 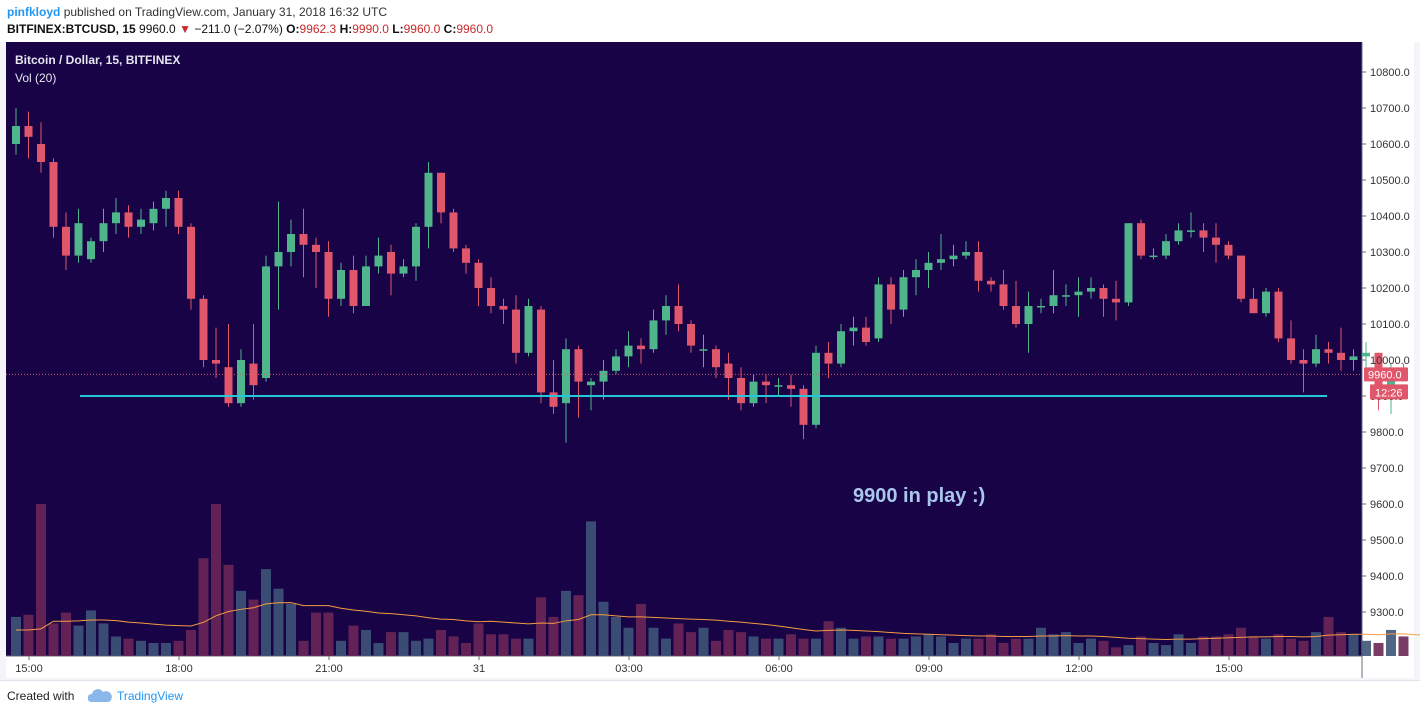 What do you see at coordinates (1387, 505) in the screenshot?
I see `price-tick-label: 9600.0` at bounding box center [1387, 505].